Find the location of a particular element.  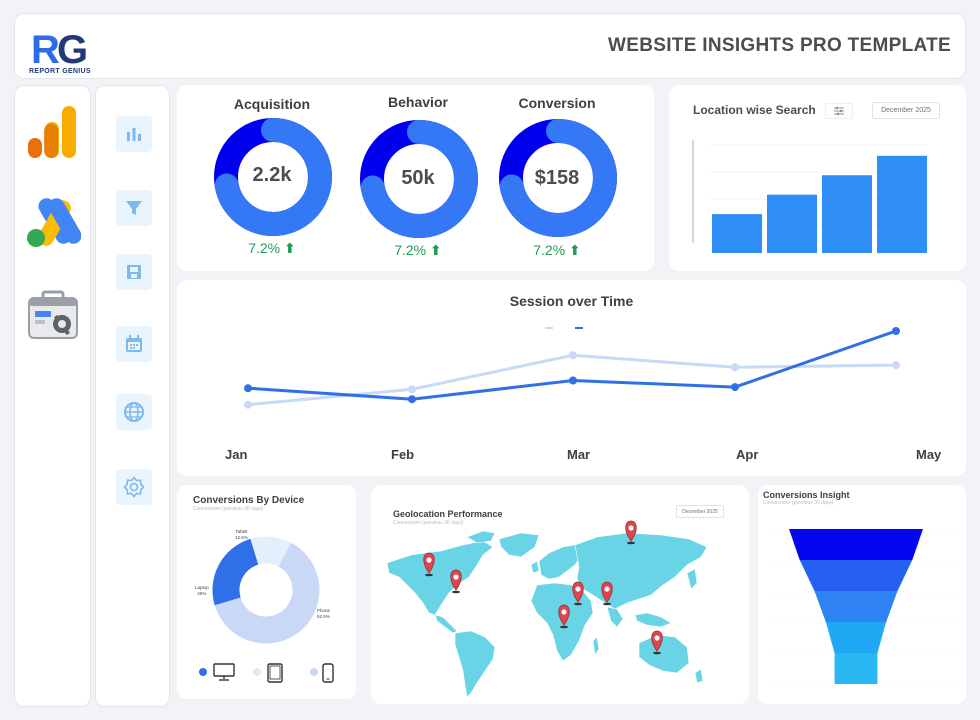

session-title: Session over Time is located at coordinates (571, 301).